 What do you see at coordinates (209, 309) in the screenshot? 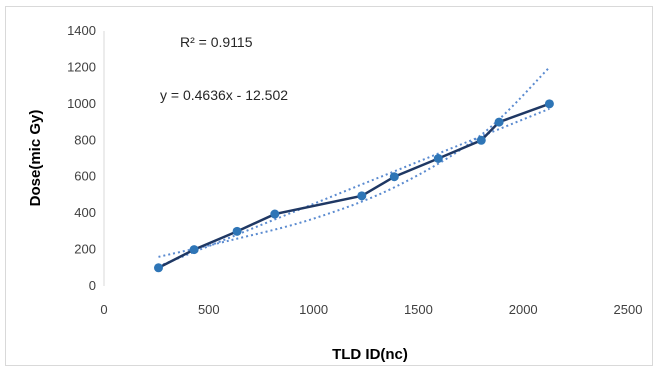
I see `x-tick-label: 500` at bounding box center [209, 309].